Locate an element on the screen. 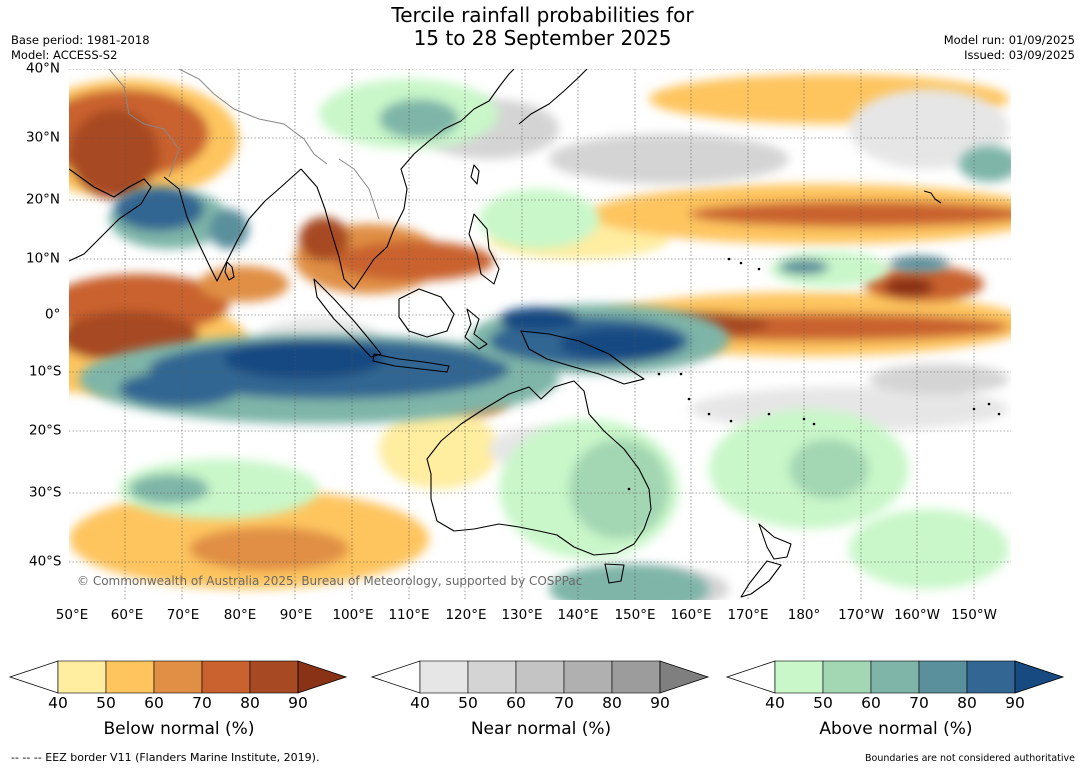  lat-label-30n: 30°N is located at coordinates (43, 137).